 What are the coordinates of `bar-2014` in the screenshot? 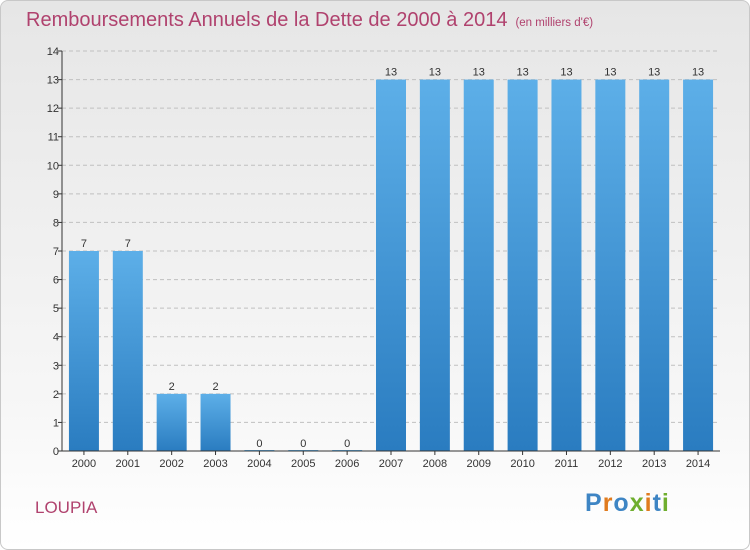 It's located at (698, 265).